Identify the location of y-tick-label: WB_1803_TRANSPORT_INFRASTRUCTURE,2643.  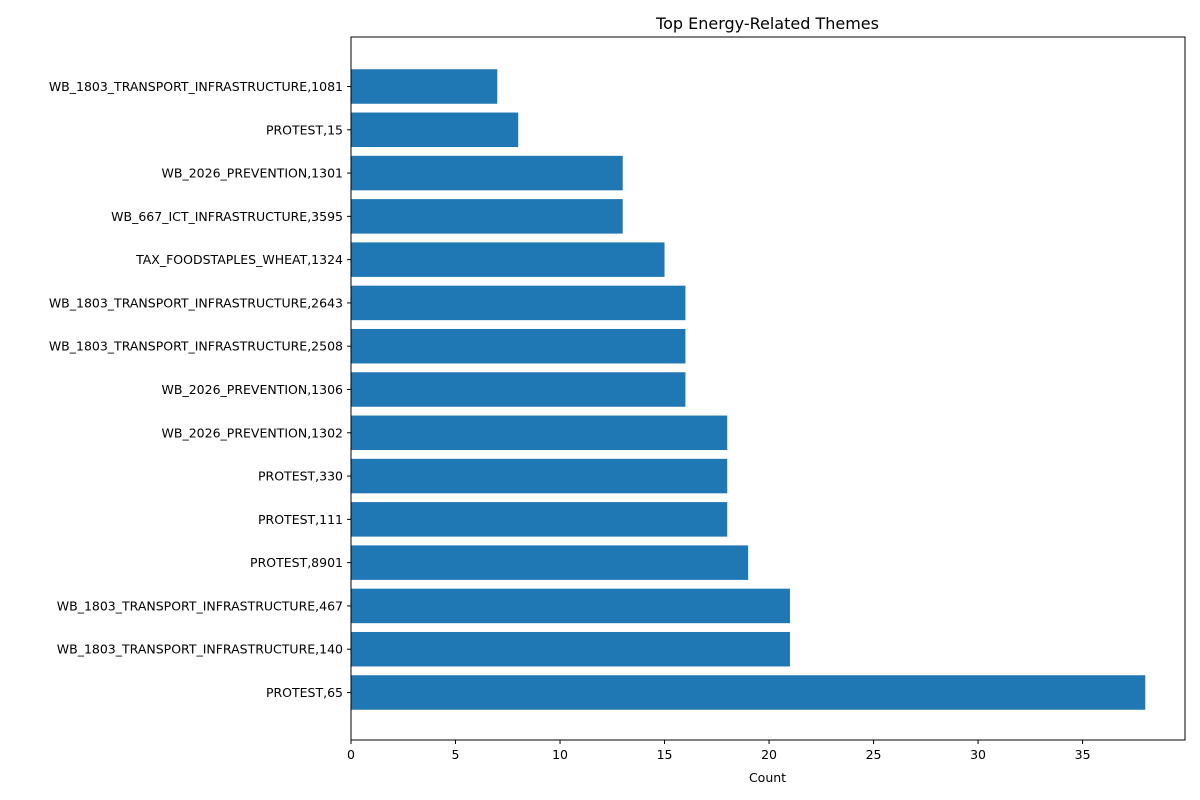
(196, 302).